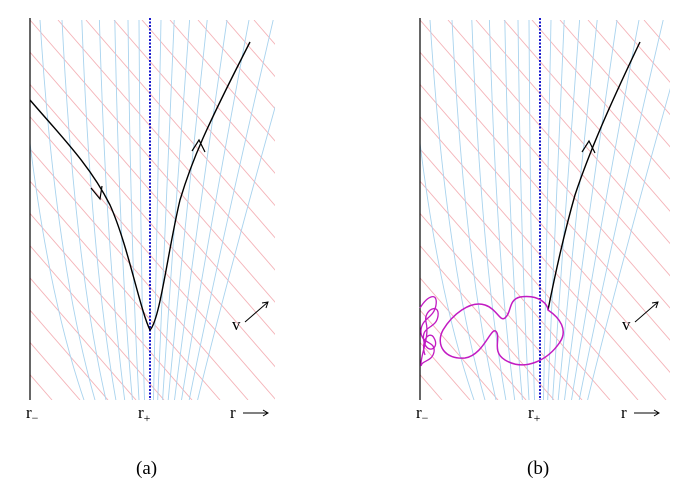 Image resolution: width=692 pixels, height=497 pixels. I want to click on loop-tangle-b, so click(429, 331).